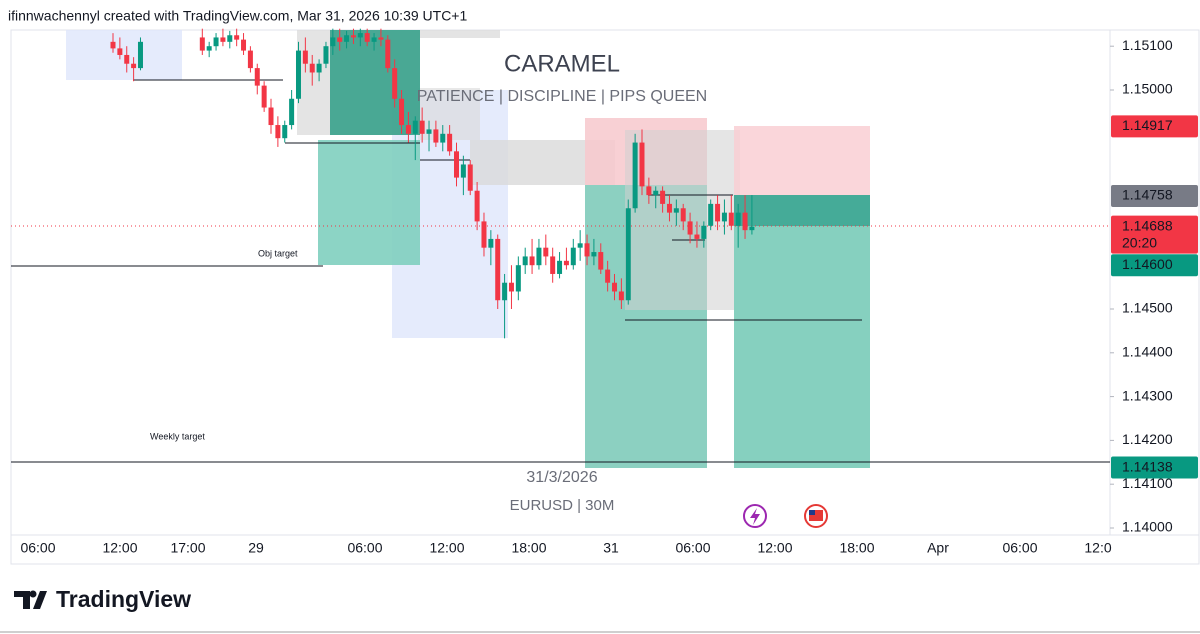 The height and width of the screenshot is (634, 1200). I want to click on annotation: Obj target, so click(278, 253).